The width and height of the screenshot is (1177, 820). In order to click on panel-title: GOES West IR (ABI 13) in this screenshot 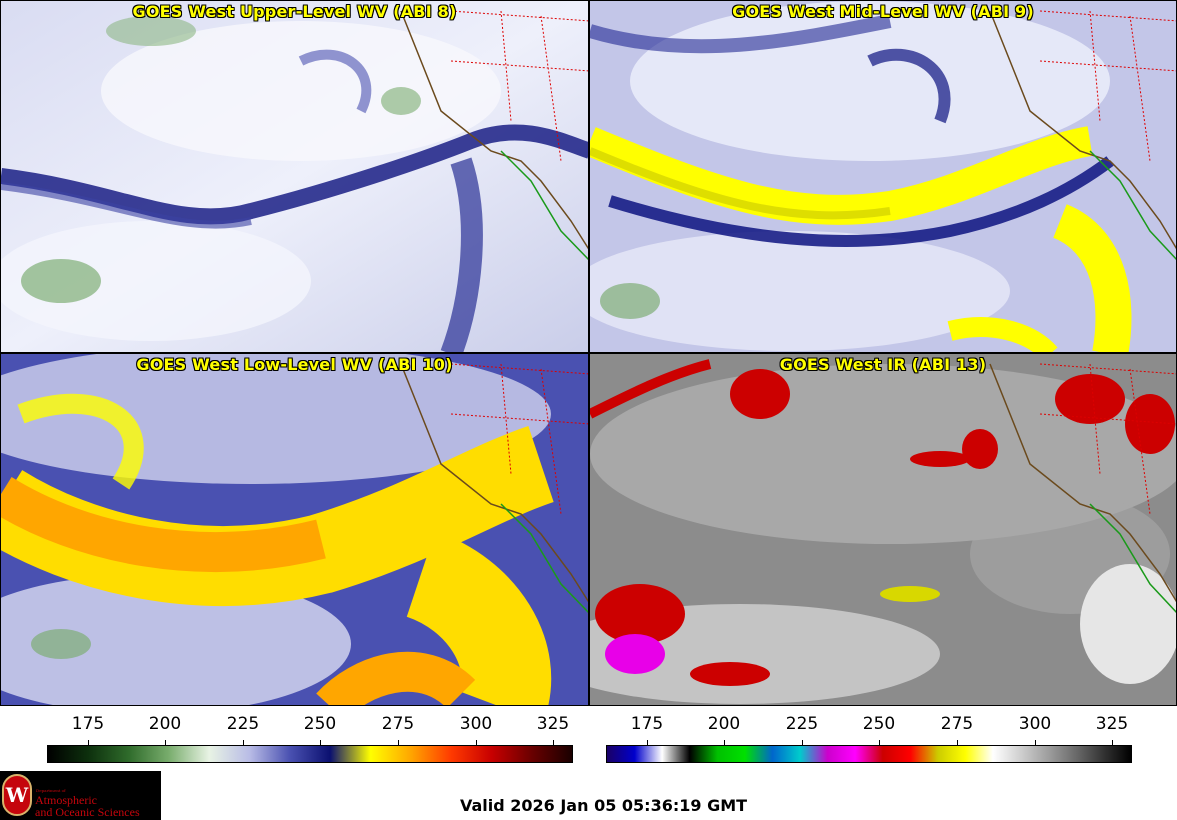, I will do `click(883, 364)`.